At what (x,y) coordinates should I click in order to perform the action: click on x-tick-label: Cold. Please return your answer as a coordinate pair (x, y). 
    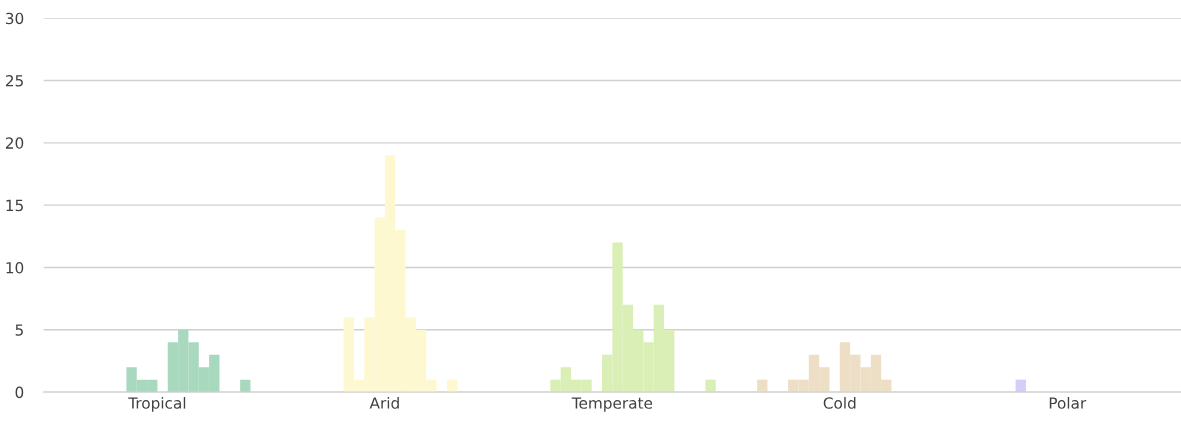
    Looking at the image, I should click on (839, 402).